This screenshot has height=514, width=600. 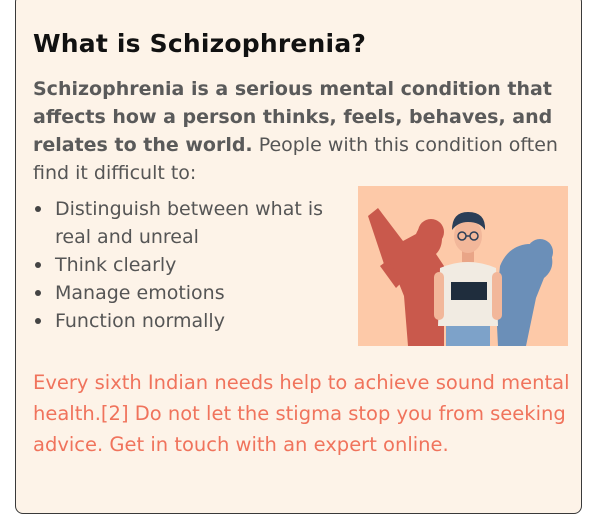 What do you see at coordinates (200, 43) in the screenshot?
I see `page-title: What is Schizophrenia?` at bounding box center [200, 43].